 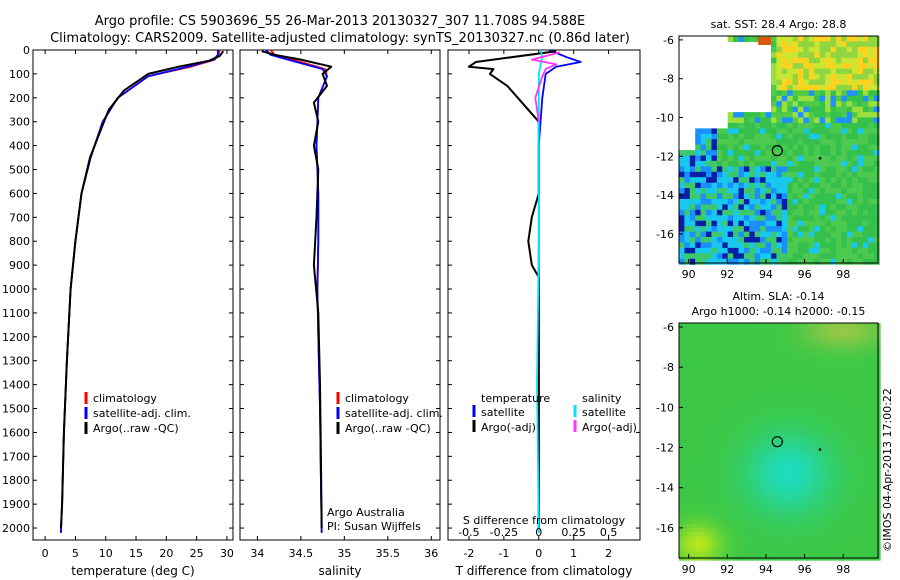 What do you see at coordinates (366, 512) in the screenshot?
I see `annotation-line: Argo Australia` at bounding box center [366, 512].